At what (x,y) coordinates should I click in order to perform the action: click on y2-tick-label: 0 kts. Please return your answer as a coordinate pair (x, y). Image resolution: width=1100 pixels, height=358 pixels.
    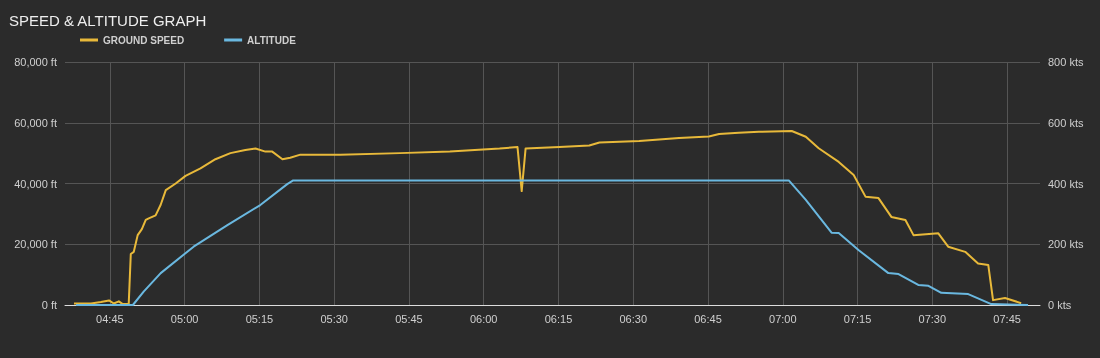
    Looking at the image, I should click on (1060, 305).